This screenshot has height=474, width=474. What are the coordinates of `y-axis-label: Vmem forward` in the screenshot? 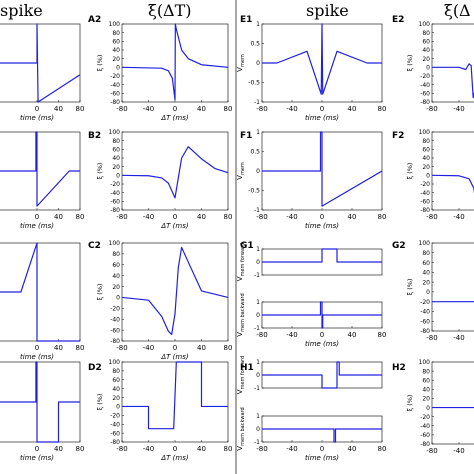 It's located at (241, 262).